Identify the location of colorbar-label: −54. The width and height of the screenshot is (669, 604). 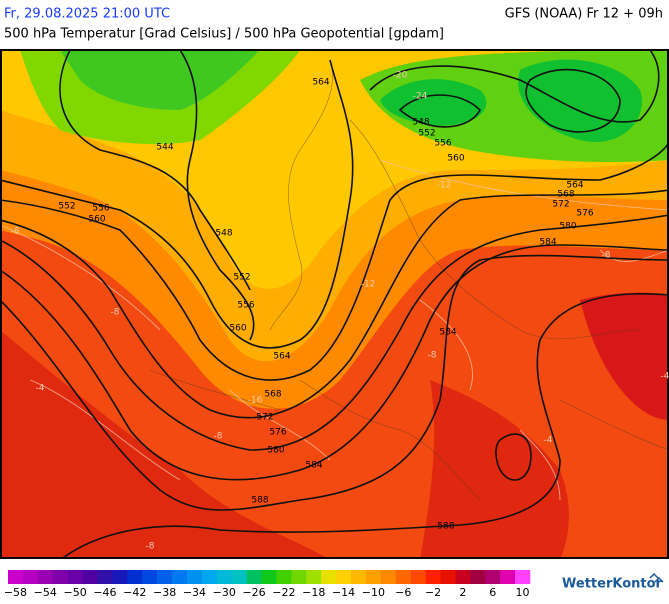
(45, 592).